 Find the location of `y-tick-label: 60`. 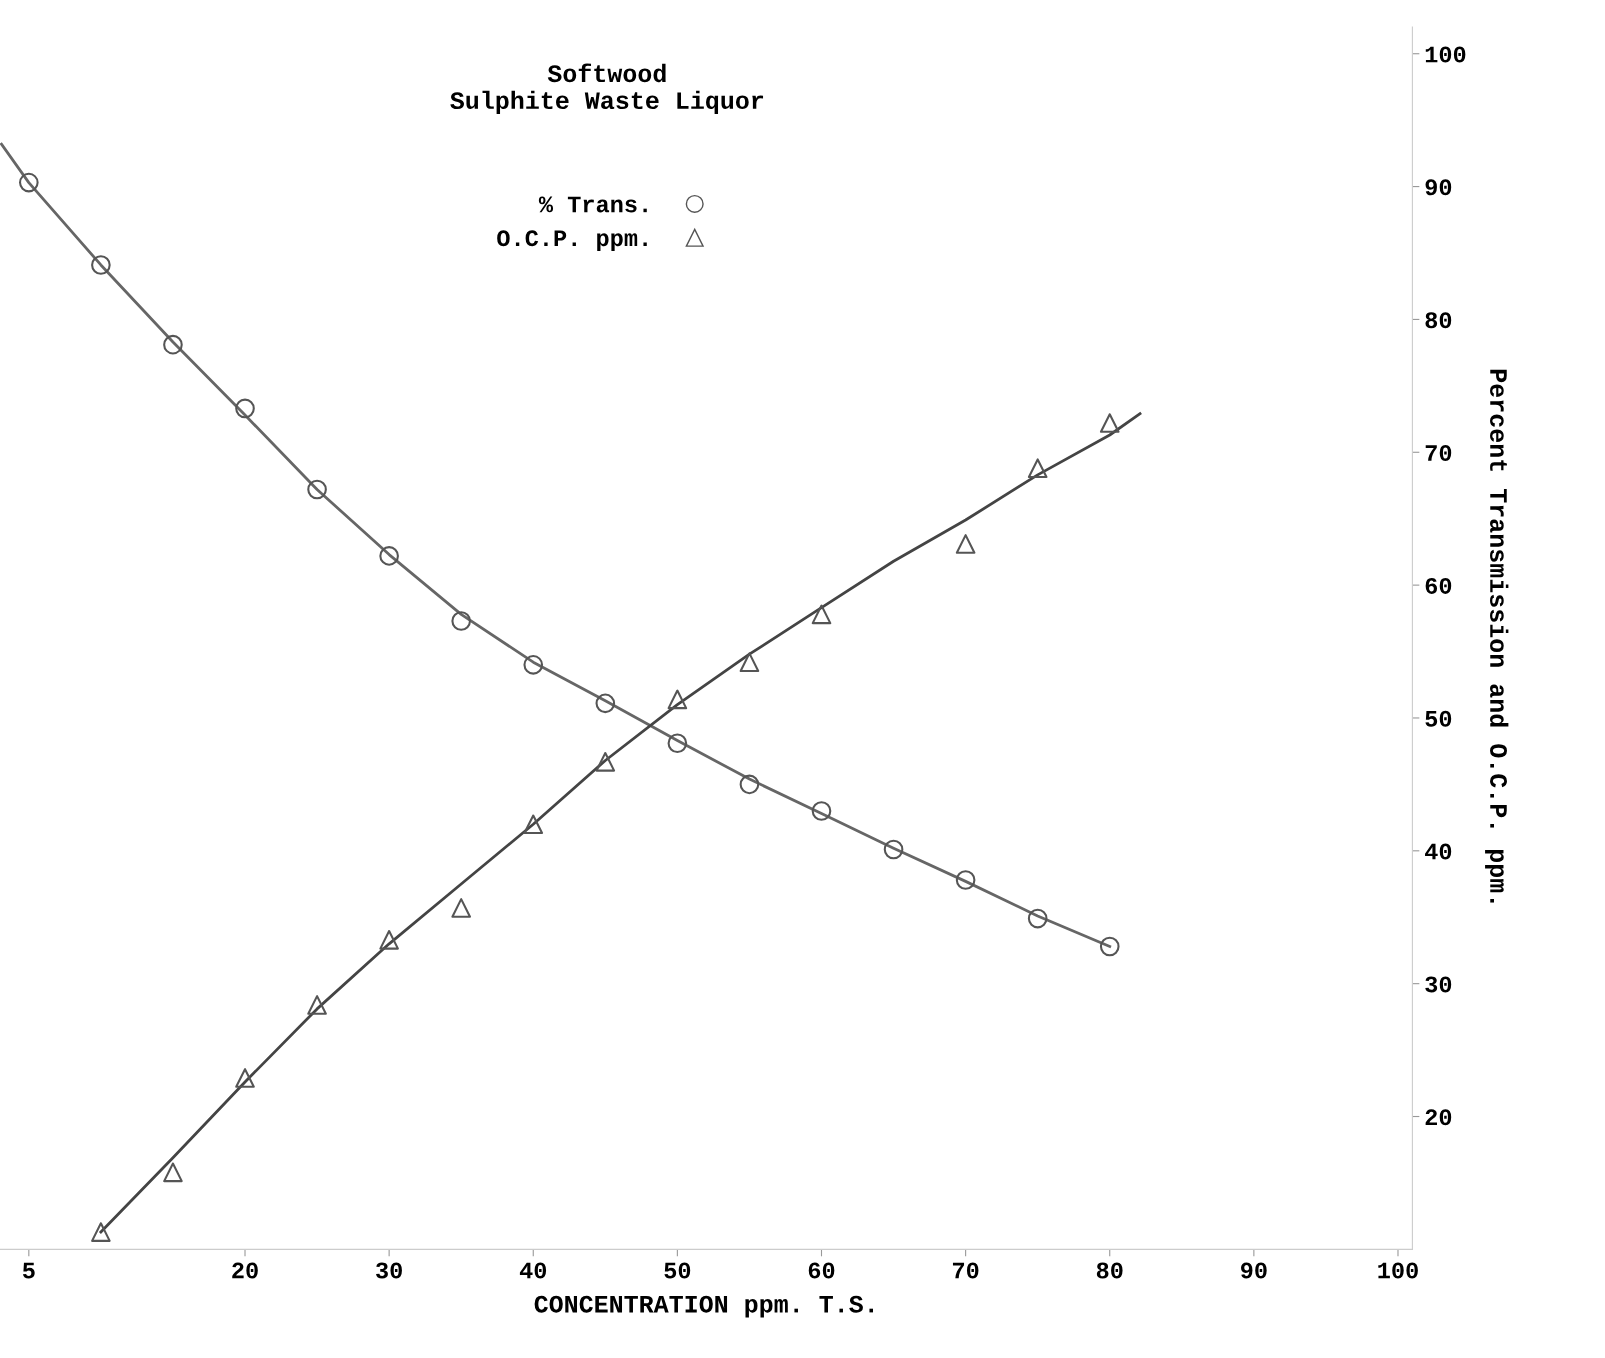

y-tick-label: 60 is located at coordinates (1438, 585).